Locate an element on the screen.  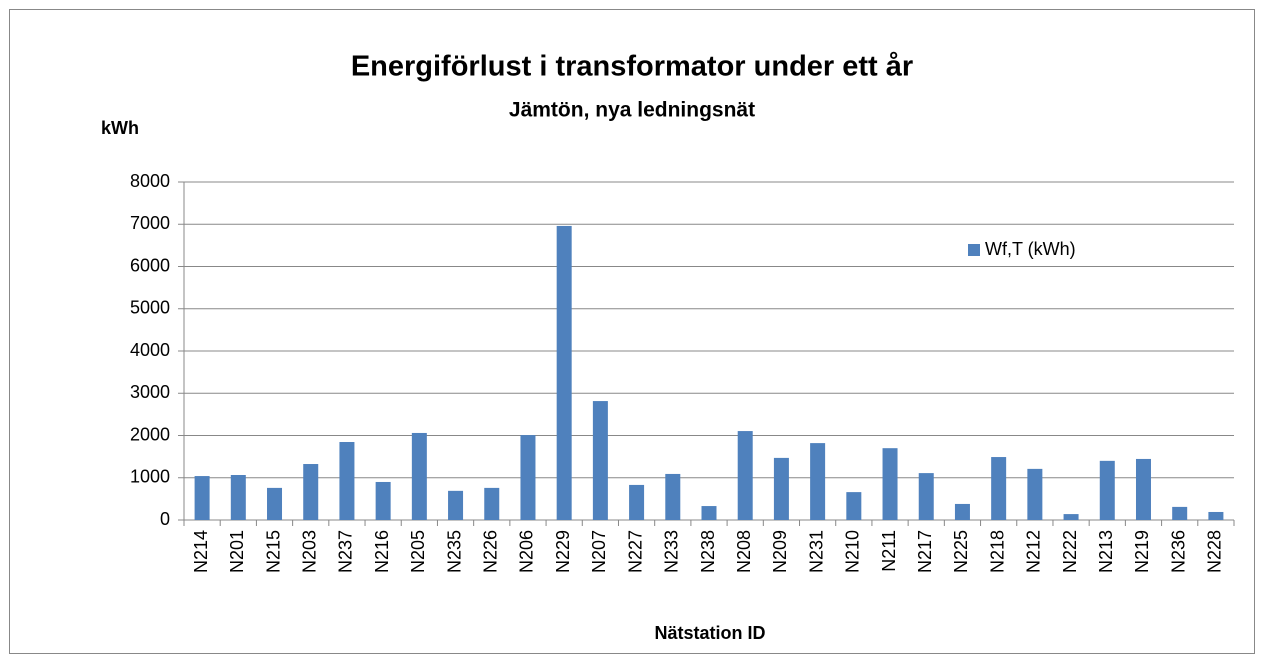
x-tick-label: N209 is located at coordinates (780, 551).